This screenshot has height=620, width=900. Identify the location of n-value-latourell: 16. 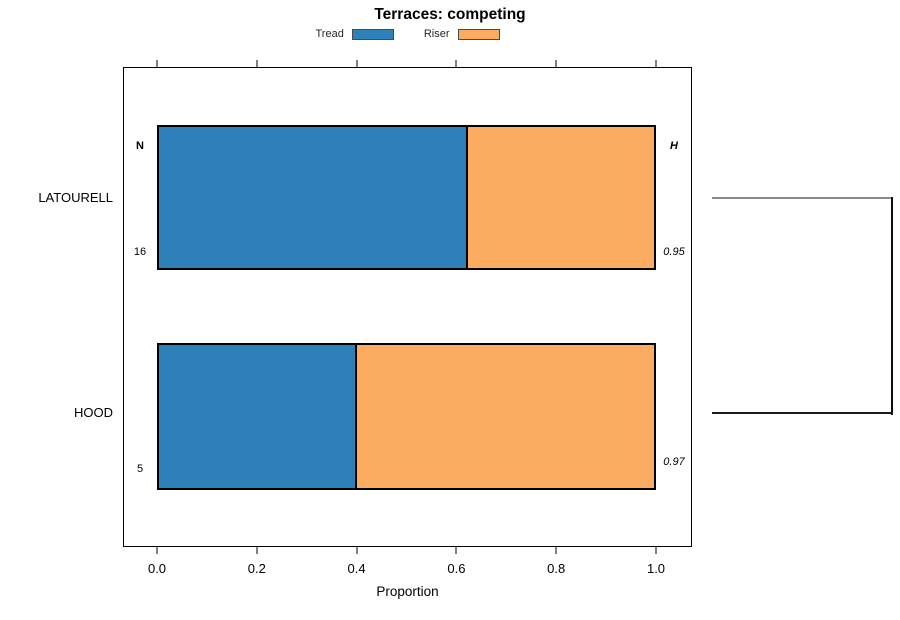
(140, 252).